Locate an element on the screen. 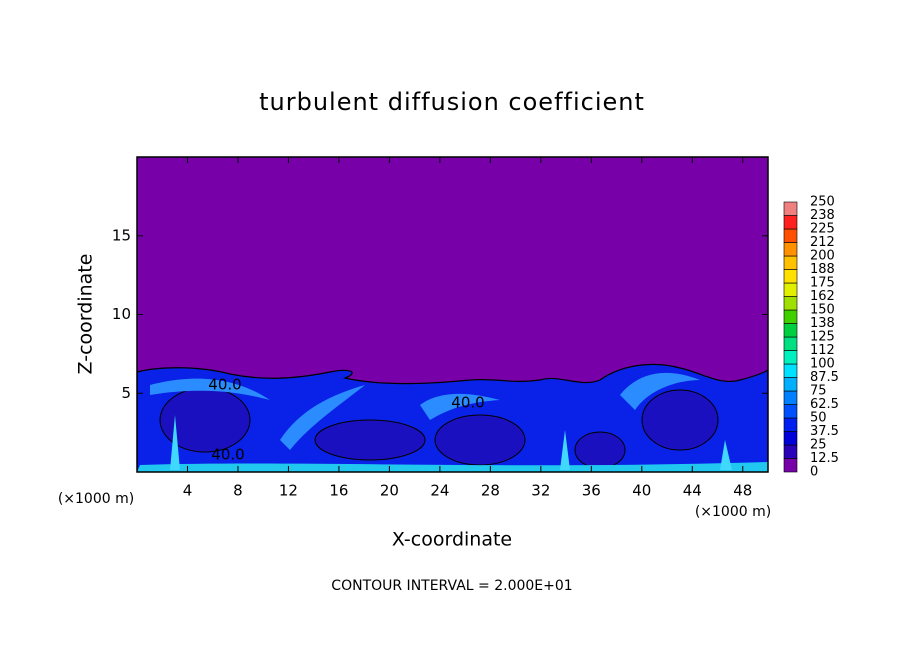  colorbar-label: 125 is located at coordinates (822, 337).